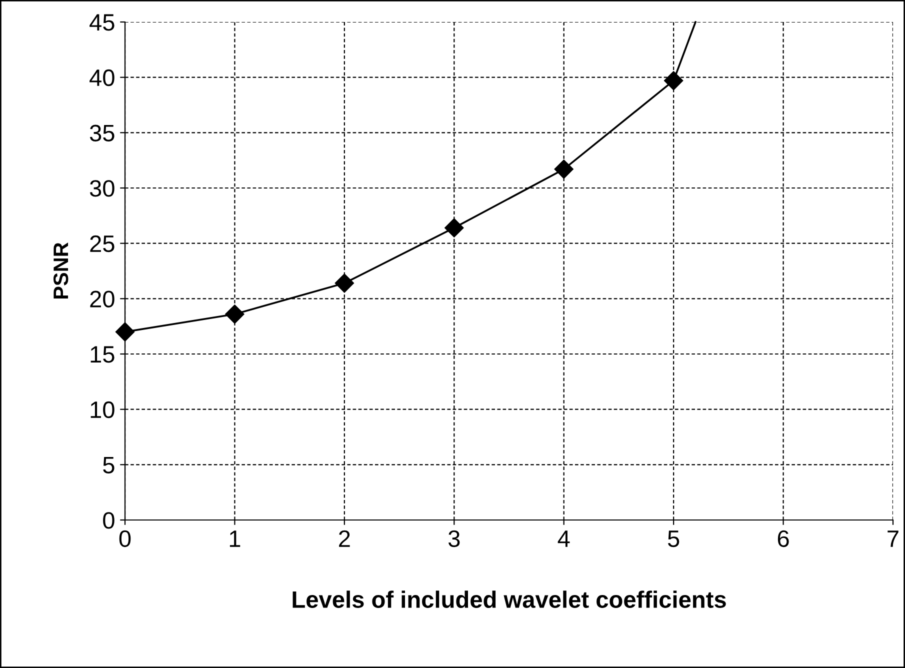 The width and height of the screenshot is (905, 668). Describe the element at coordinates (102, 77) in the screenshot. I see `y-tick-label: 40` at that location.